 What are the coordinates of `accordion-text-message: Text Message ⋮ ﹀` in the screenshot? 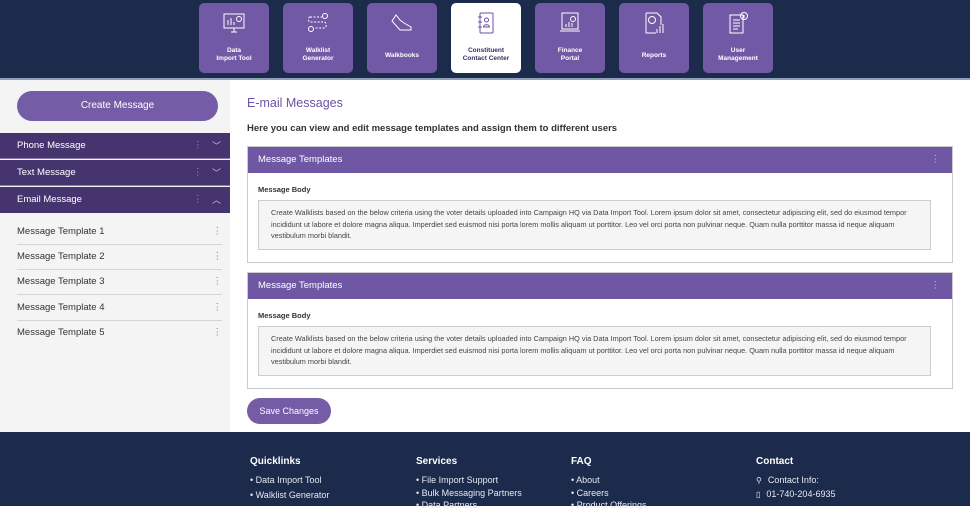 It's located at (115, 173).